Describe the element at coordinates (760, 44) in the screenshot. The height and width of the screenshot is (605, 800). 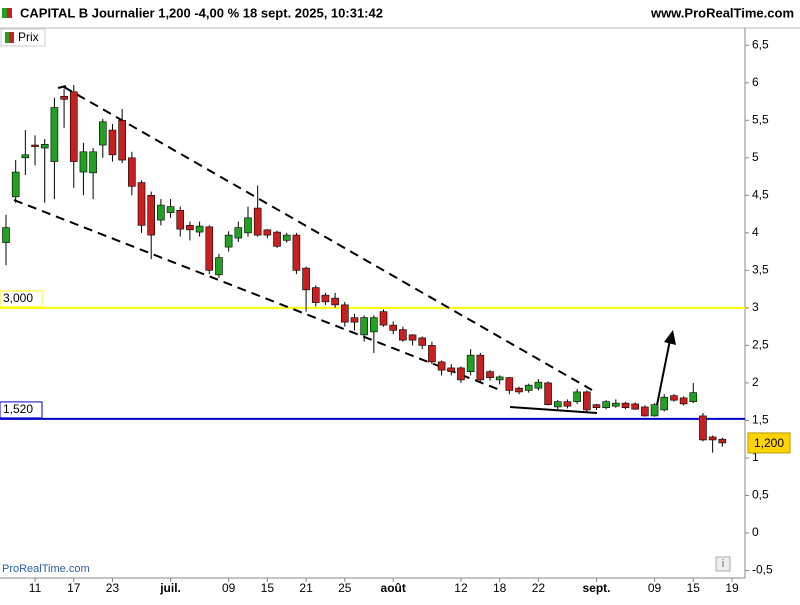
I see `y-tick-label: 6,5` at that location.